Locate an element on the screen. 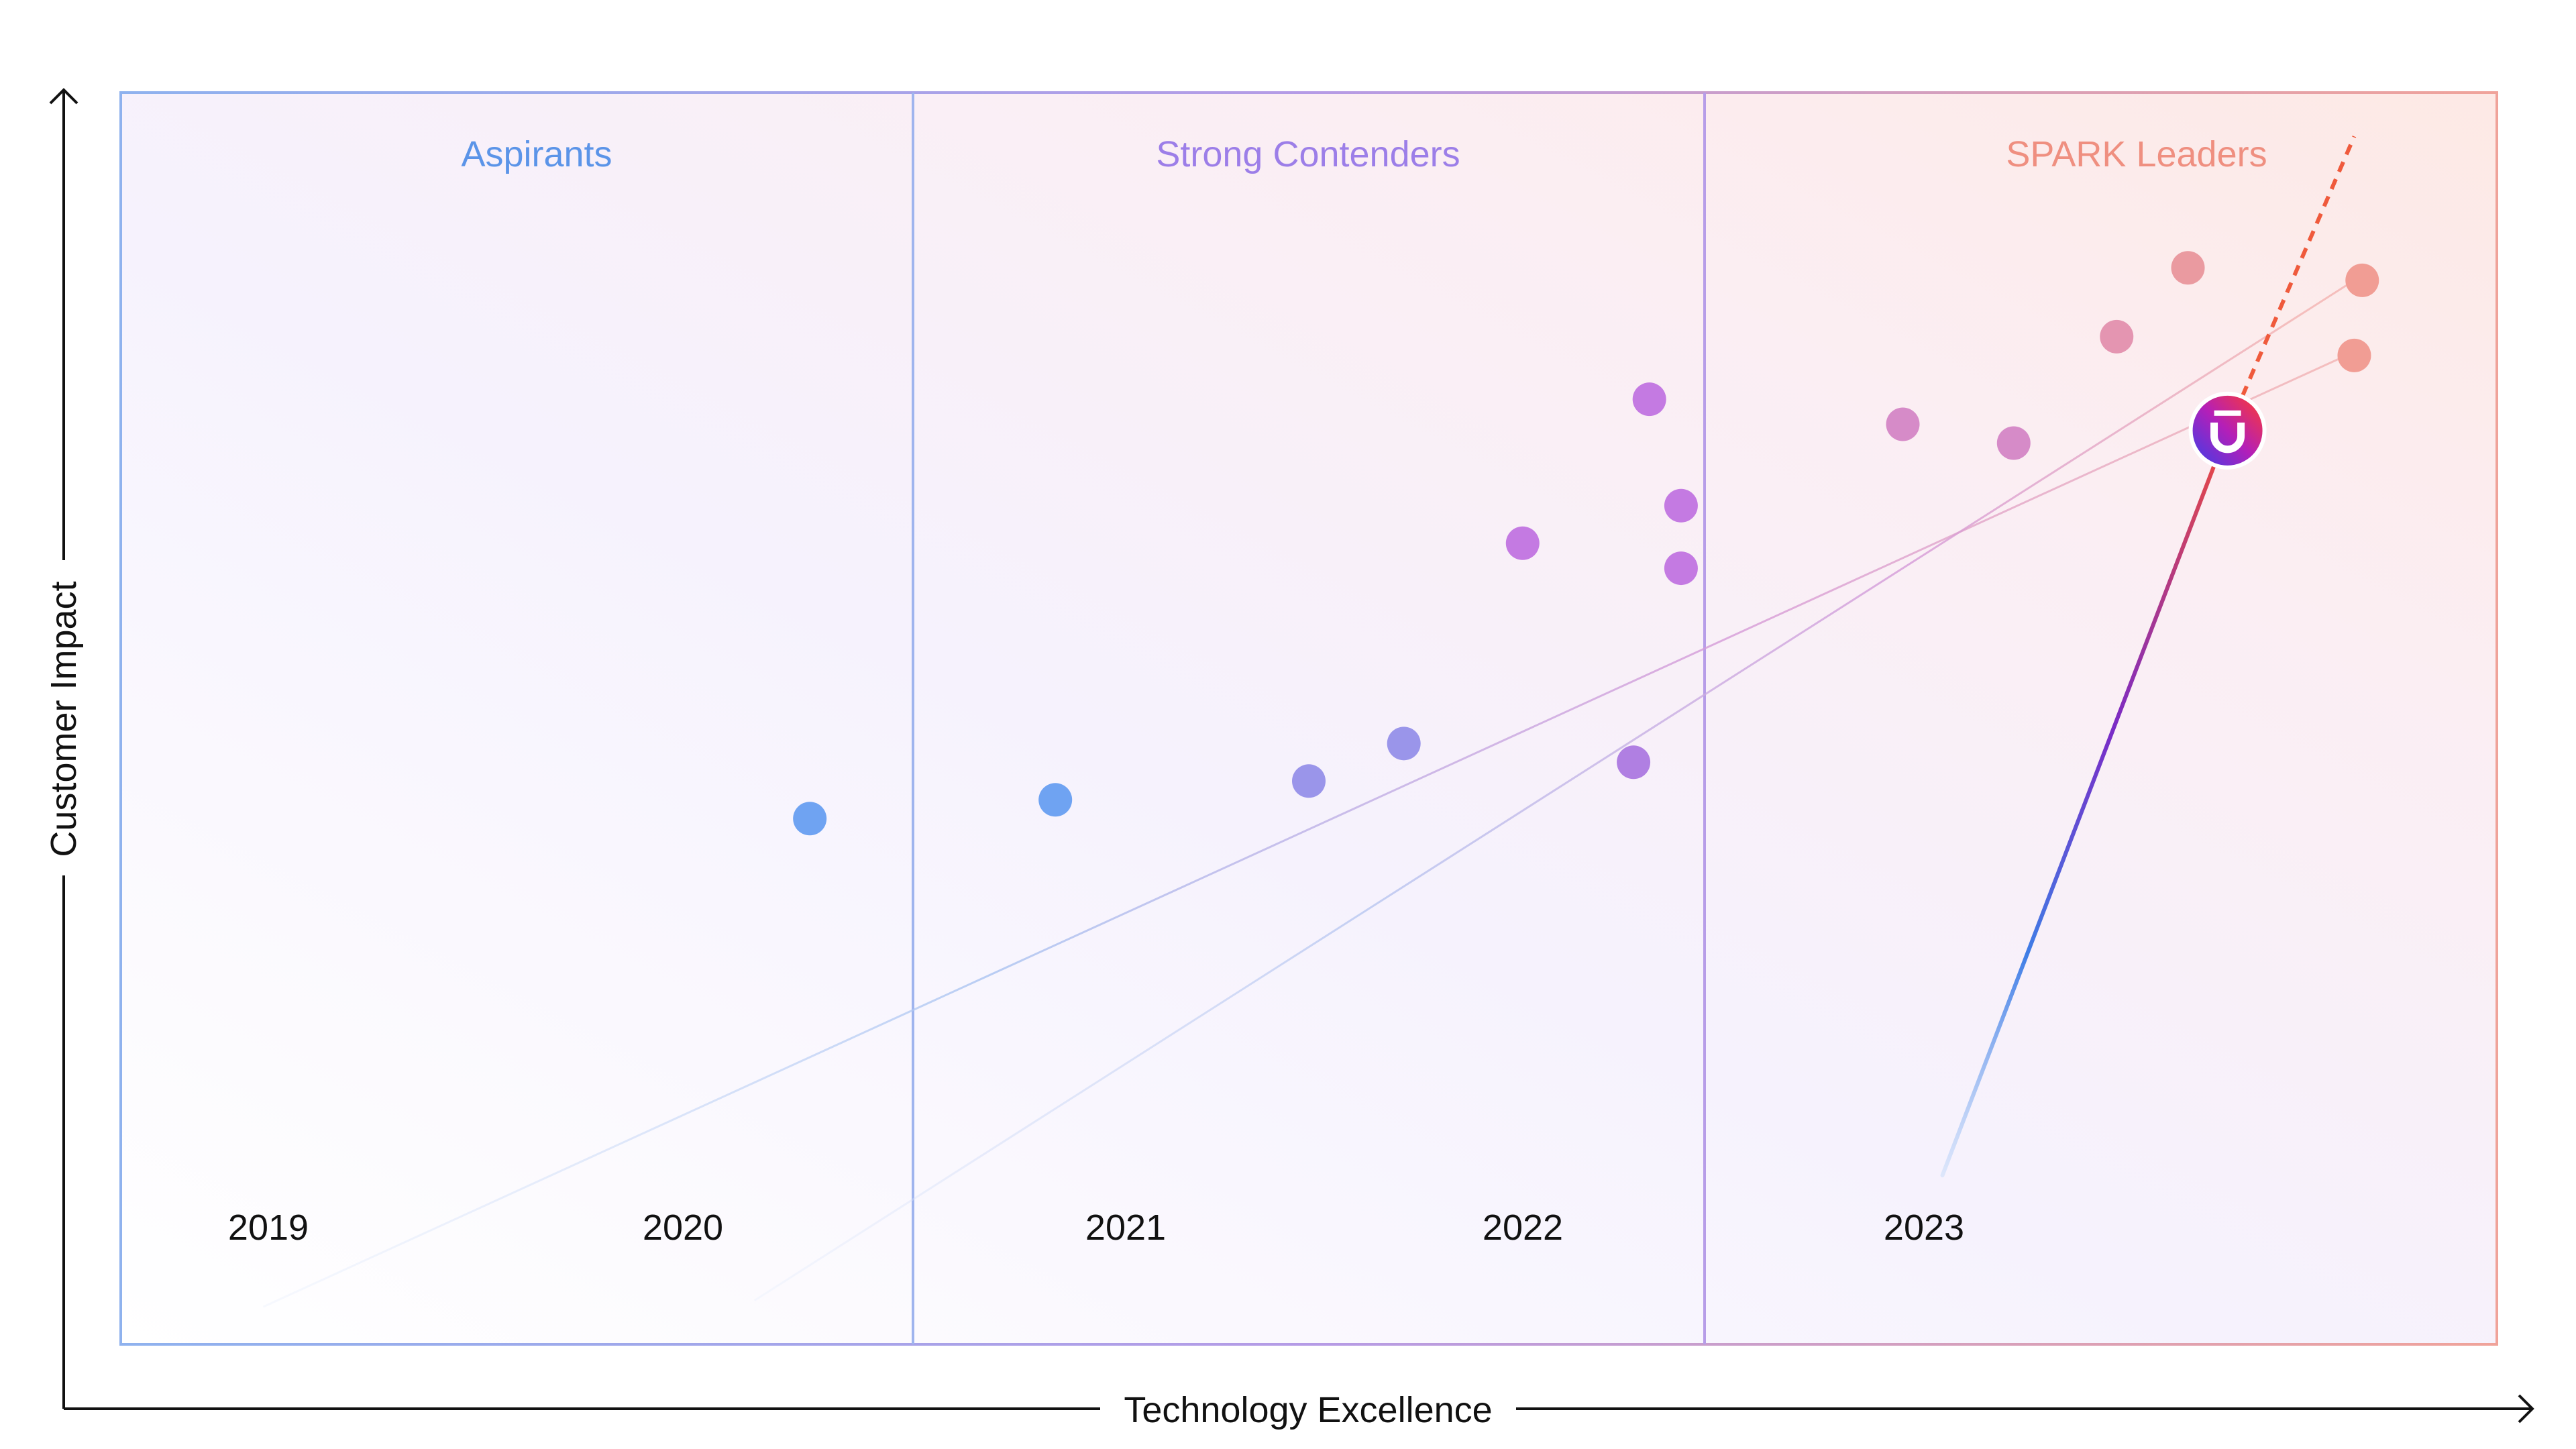 This screenshot has height=1449, width=2576. x-axis-label-bg is located at coordinates (1308, 1409).